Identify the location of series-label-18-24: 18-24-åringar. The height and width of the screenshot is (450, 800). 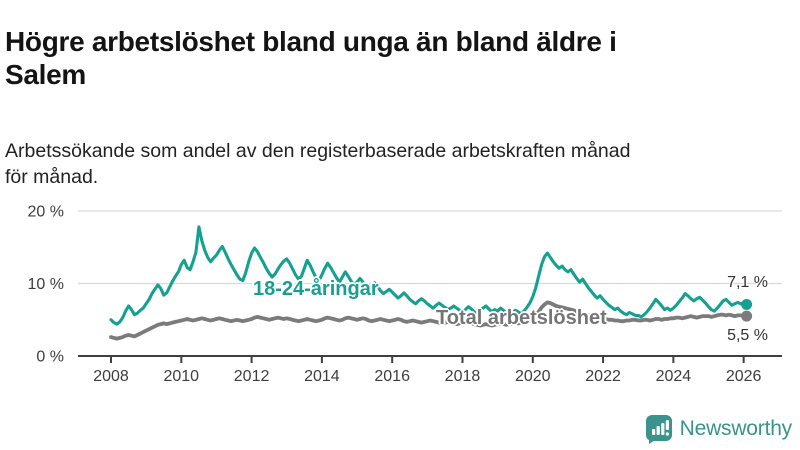
(316, 289).